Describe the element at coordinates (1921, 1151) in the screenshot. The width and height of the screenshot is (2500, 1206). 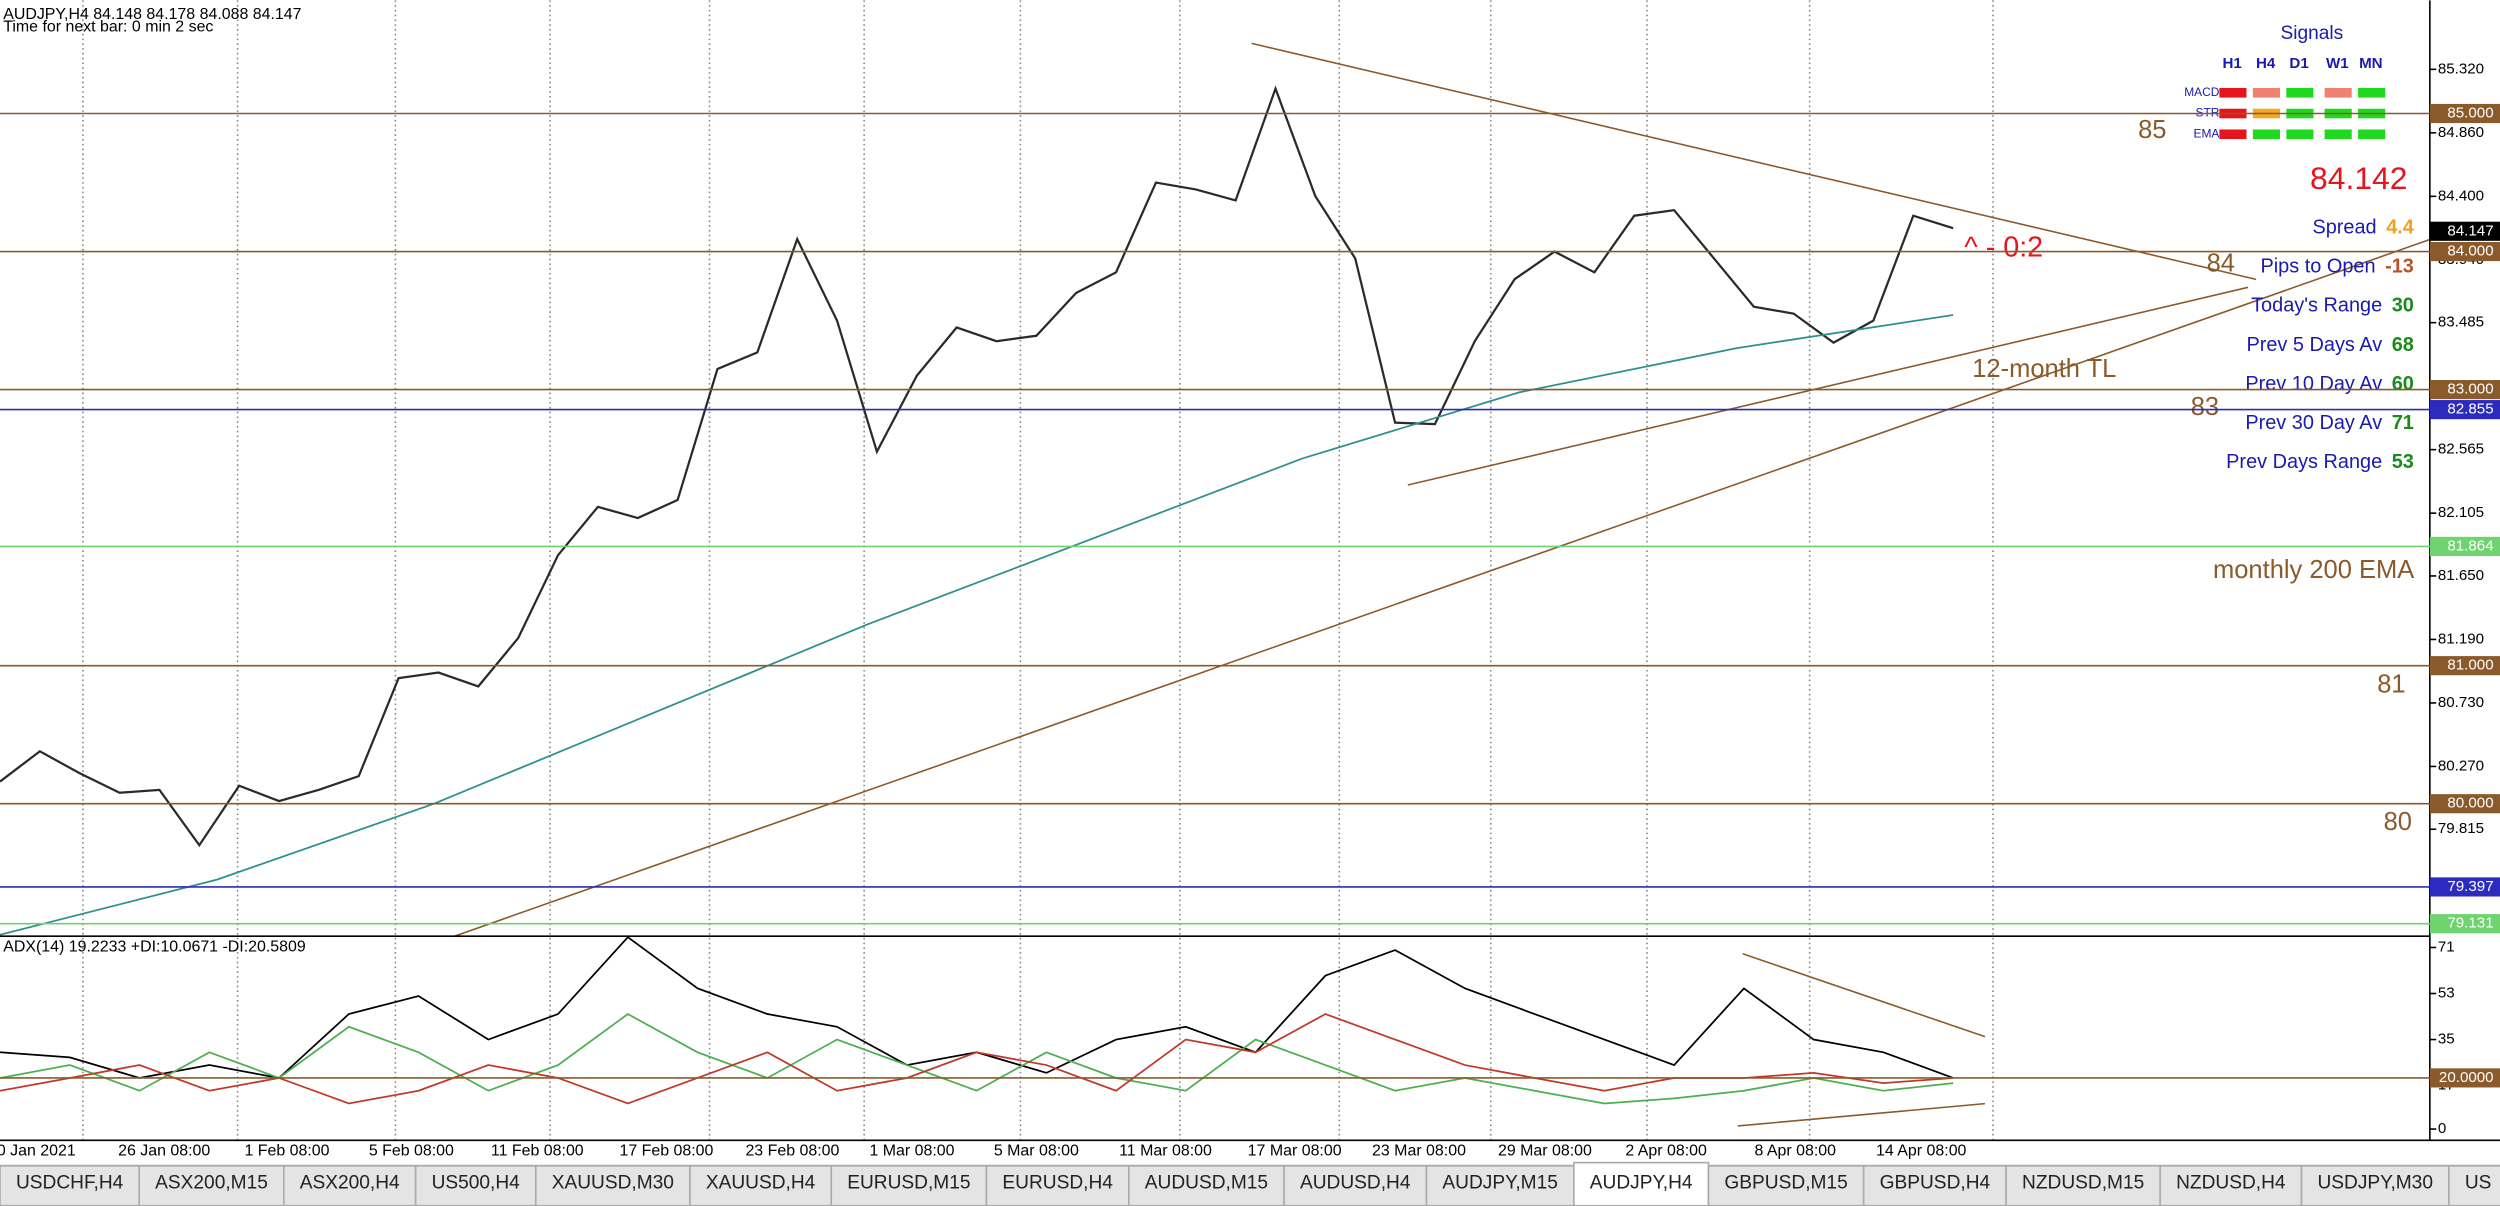
I see `x-tick-label: 14 Apr 08:00` at that location.